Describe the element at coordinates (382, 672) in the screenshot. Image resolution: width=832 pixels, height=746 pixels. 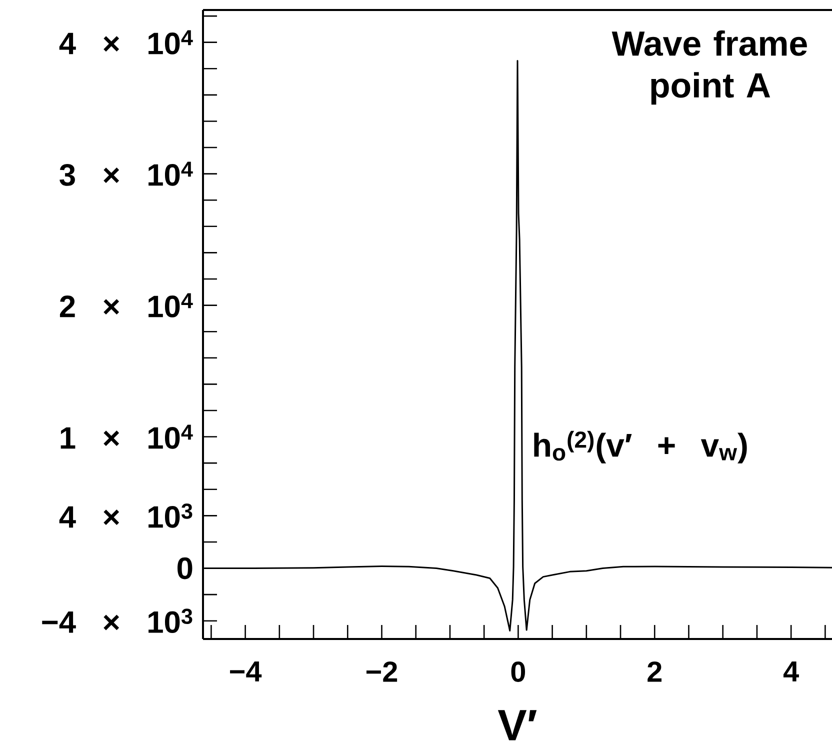
I see `x-tick-label: −2` at that location.